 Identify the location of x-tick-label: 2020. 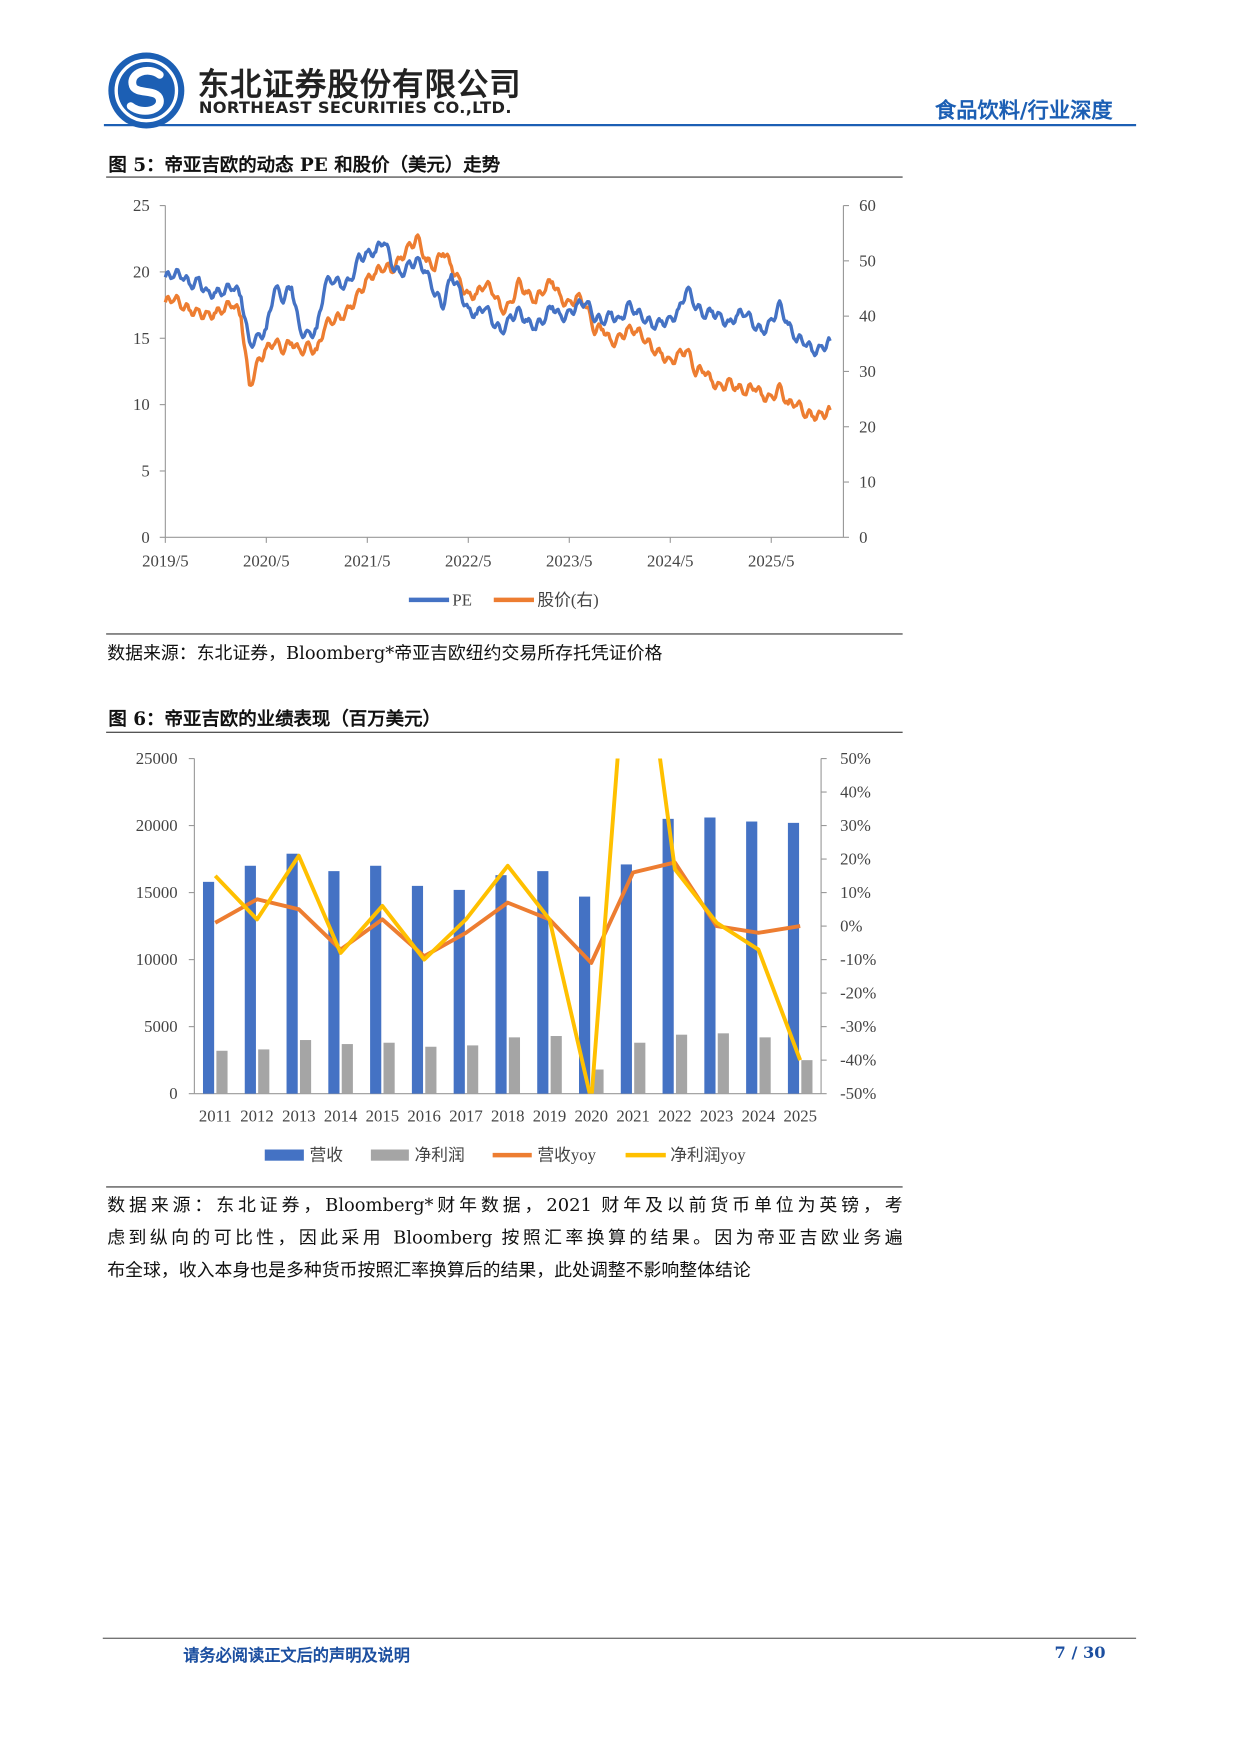
(592, 1116).